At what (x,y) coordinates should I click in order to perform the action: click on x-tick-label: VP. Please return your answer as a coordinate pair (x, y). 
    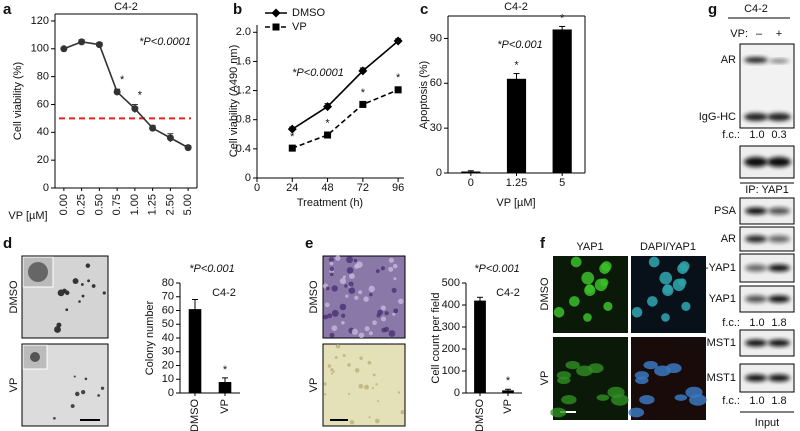
    Looking at the image, I should click on (508, 406).